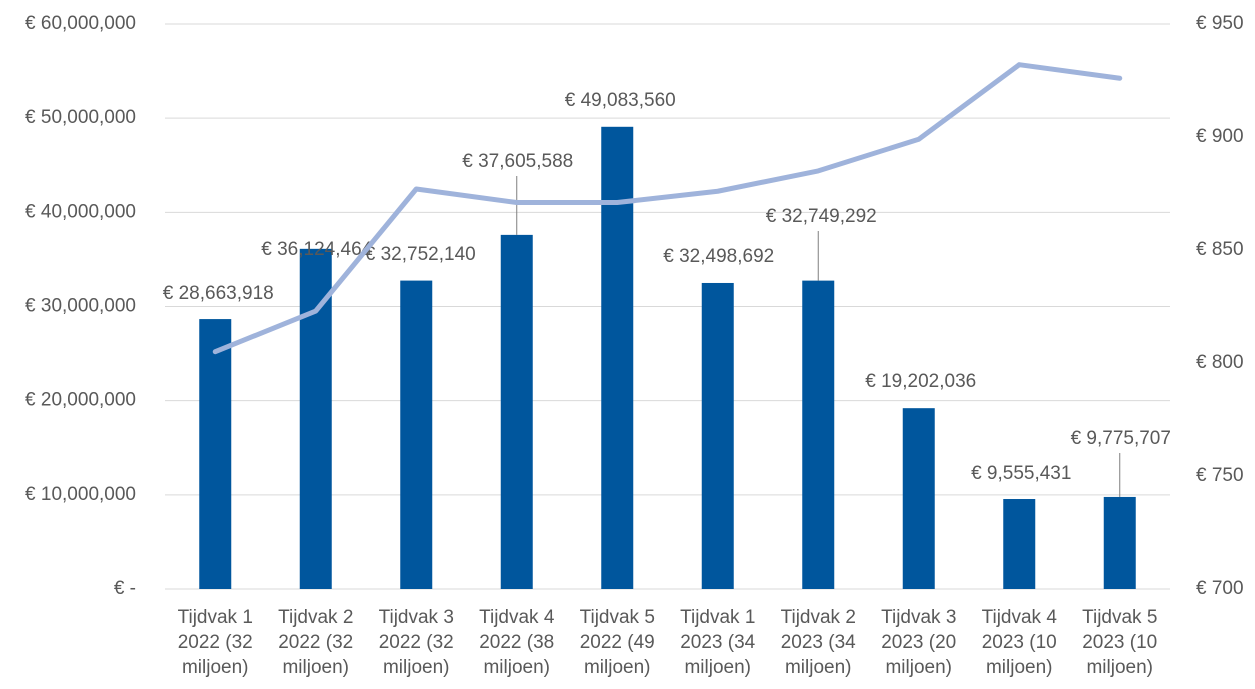  What do you see at coordinates (316, 249) in the screenshot?
I see `data-label: € 36,124,464` at bounding box center [316, 249].